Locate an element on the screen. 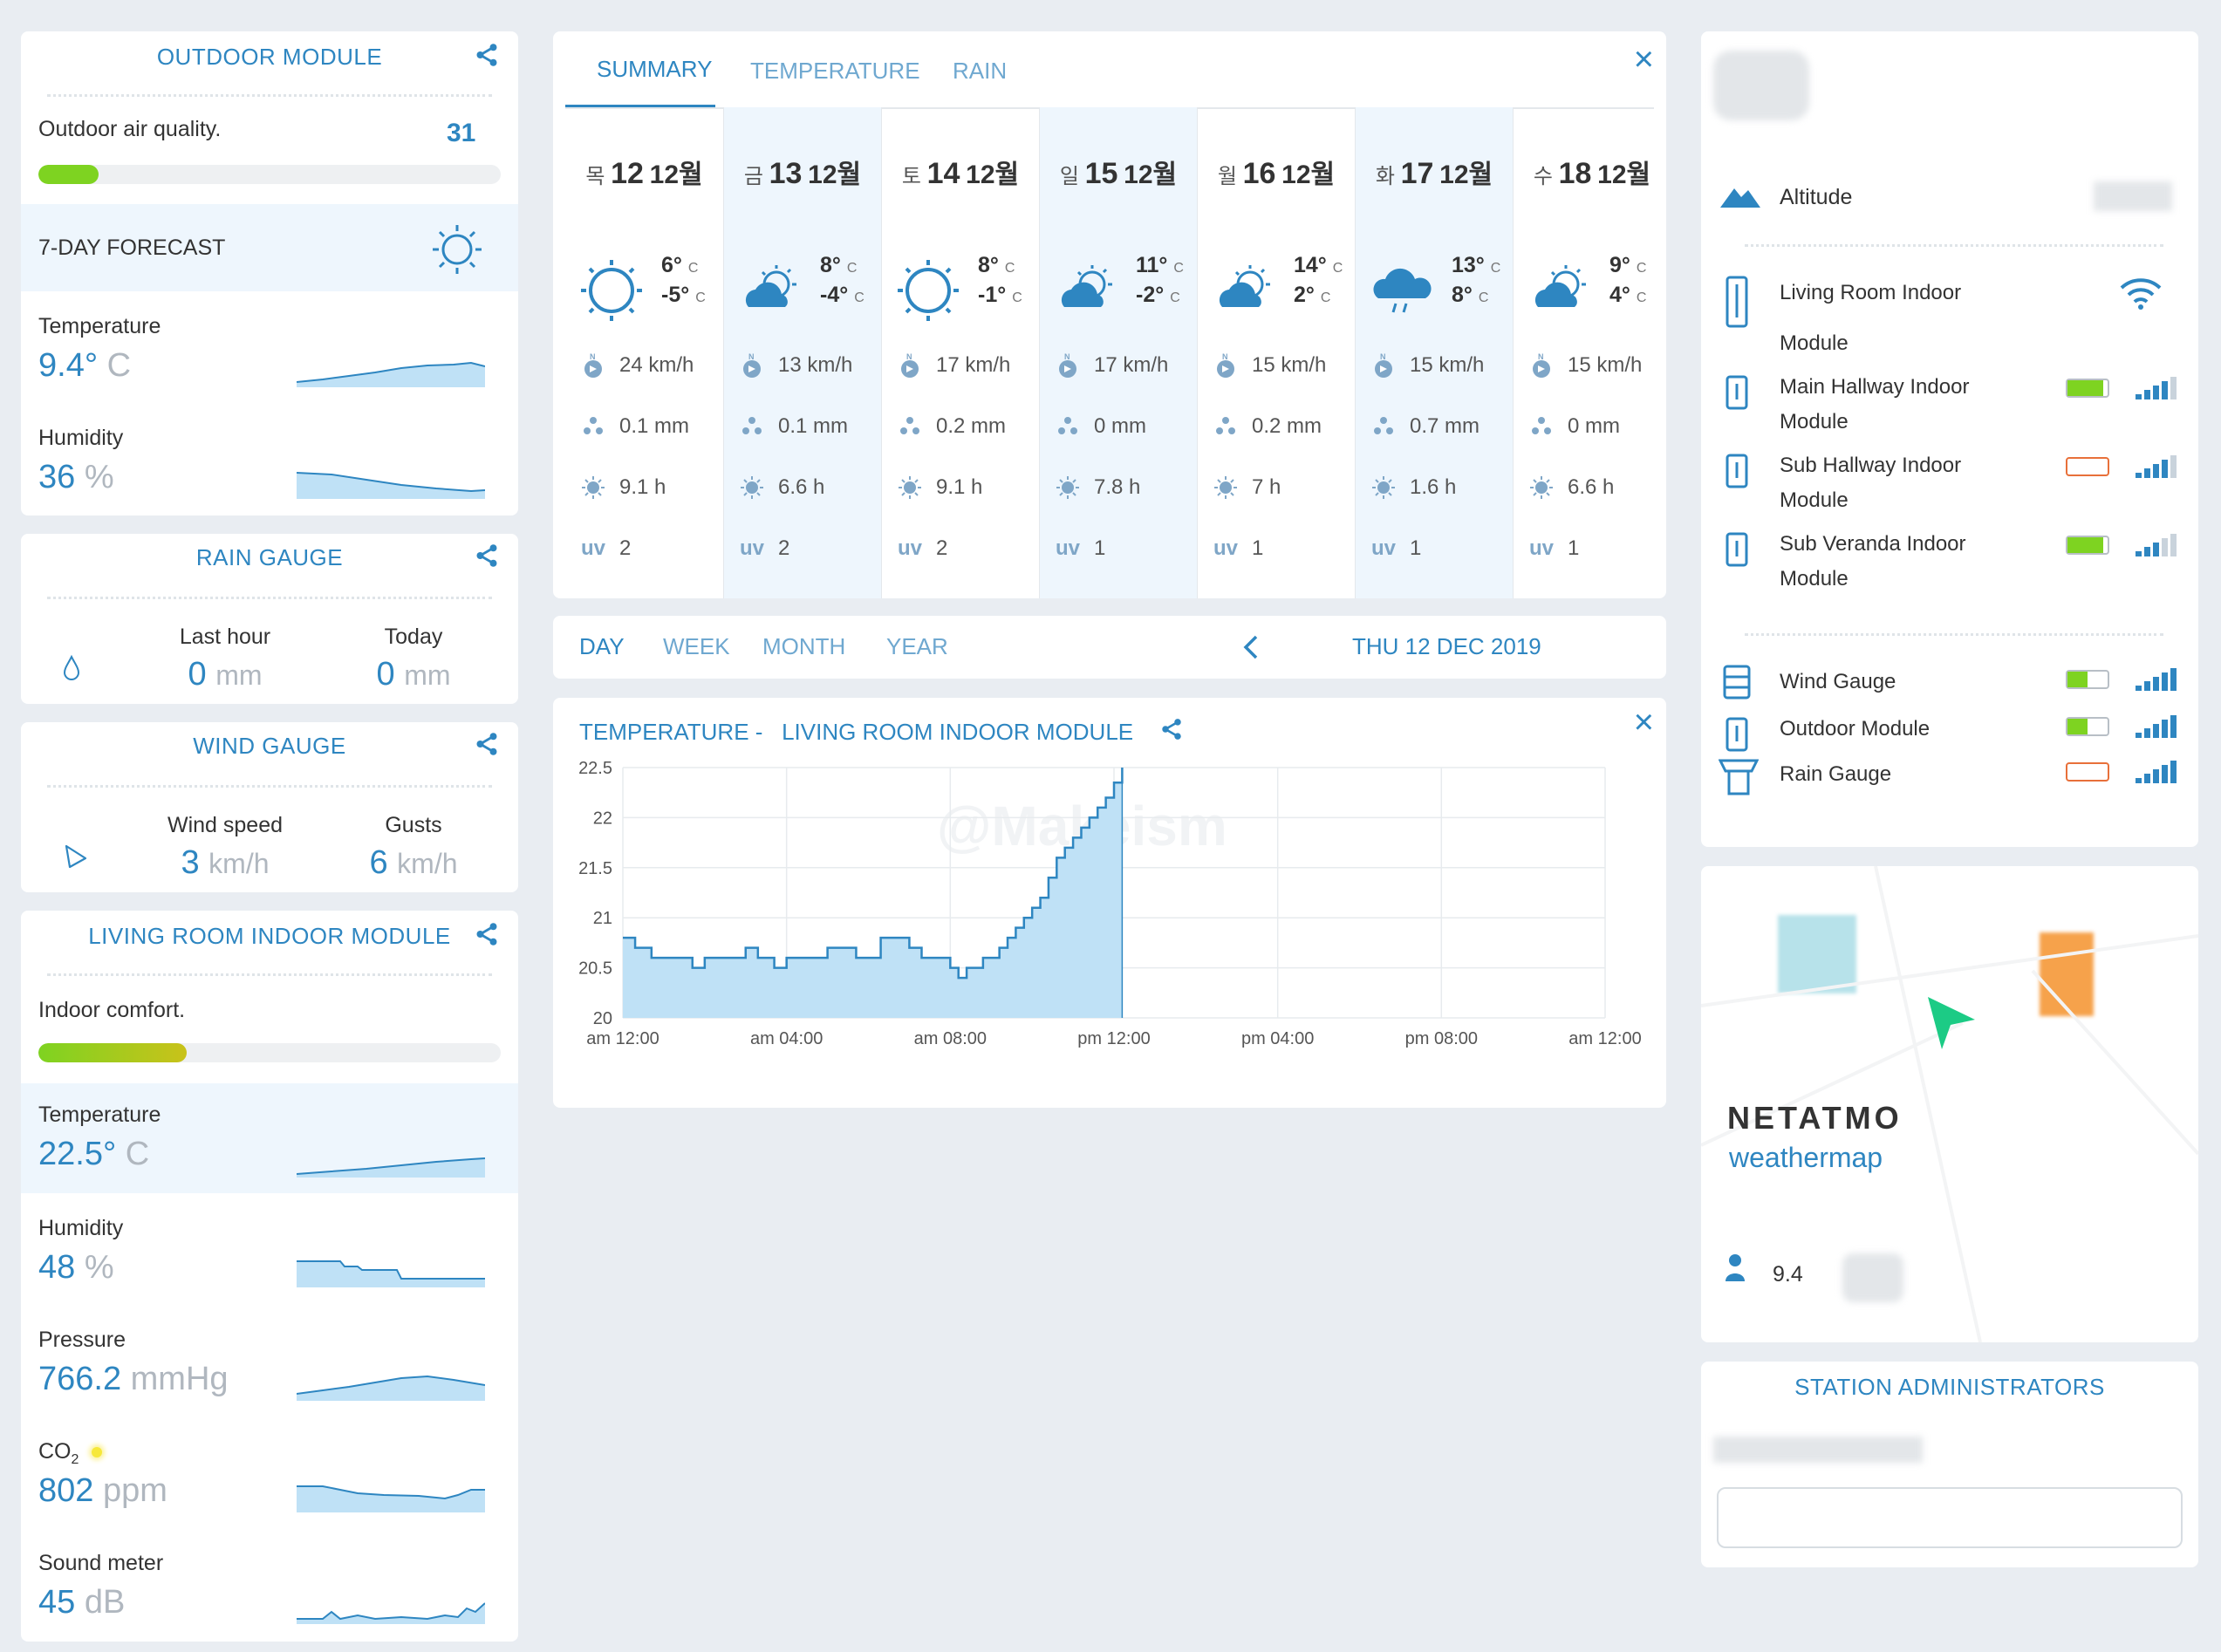 The width and height of the screenshot is (2221, 1652). module-name: Main Hallway Indoor Module is located at coordinates (1875, 404).